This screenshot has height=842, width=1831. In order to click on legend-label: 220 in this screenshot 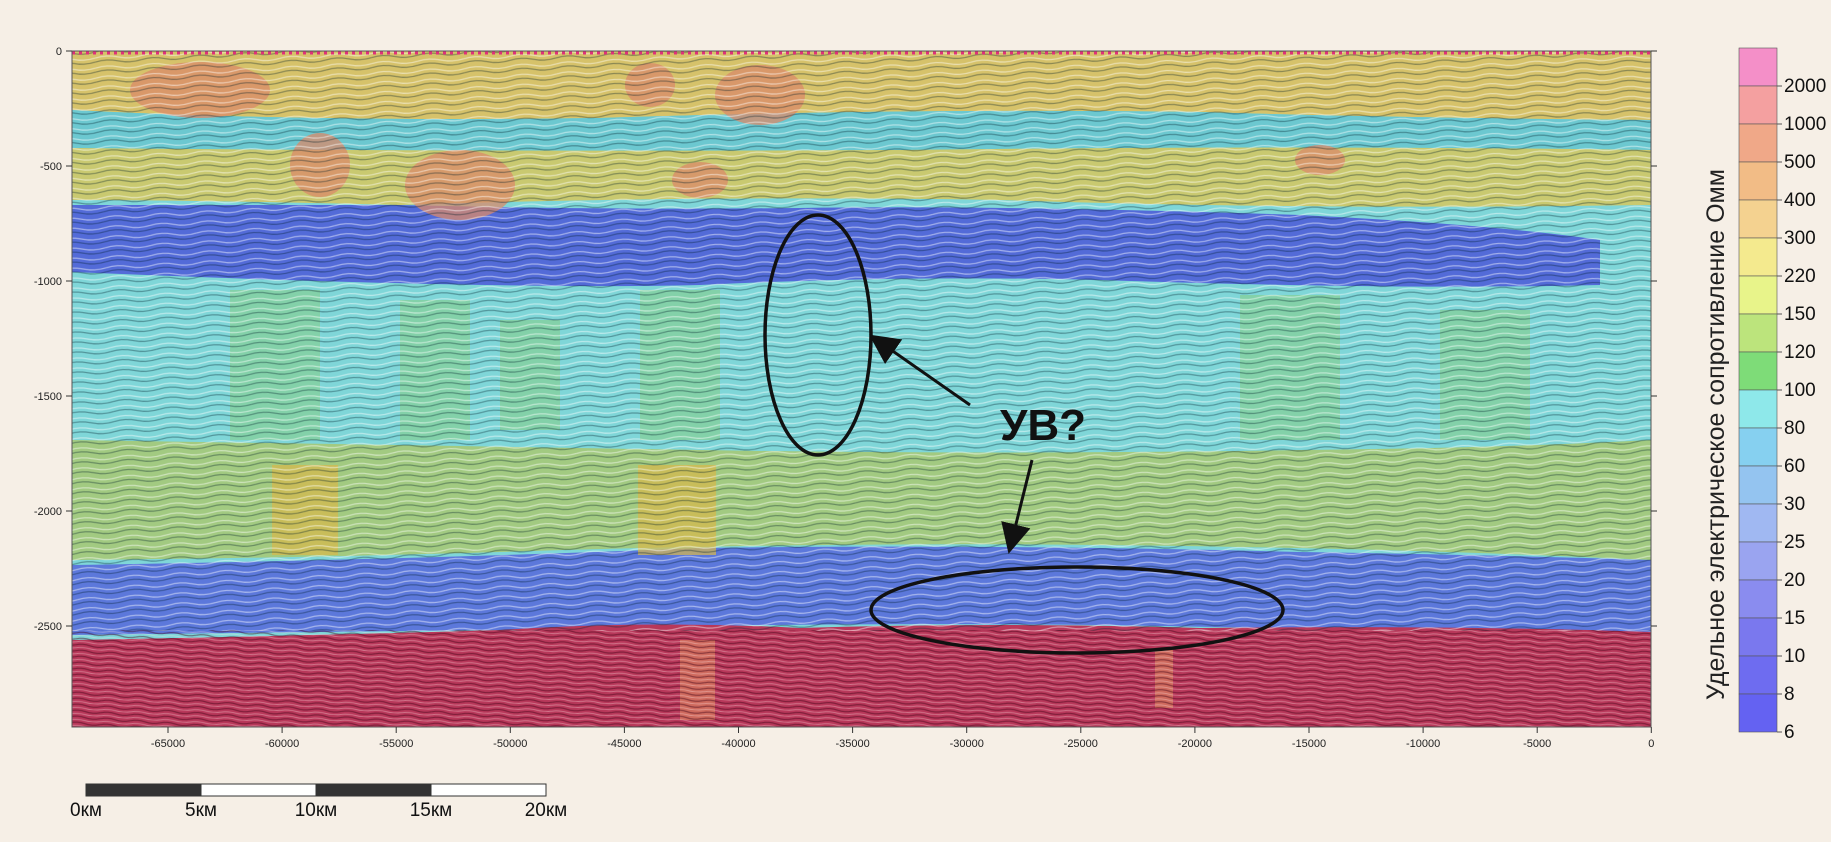, I will do `click(1800, 276)`.